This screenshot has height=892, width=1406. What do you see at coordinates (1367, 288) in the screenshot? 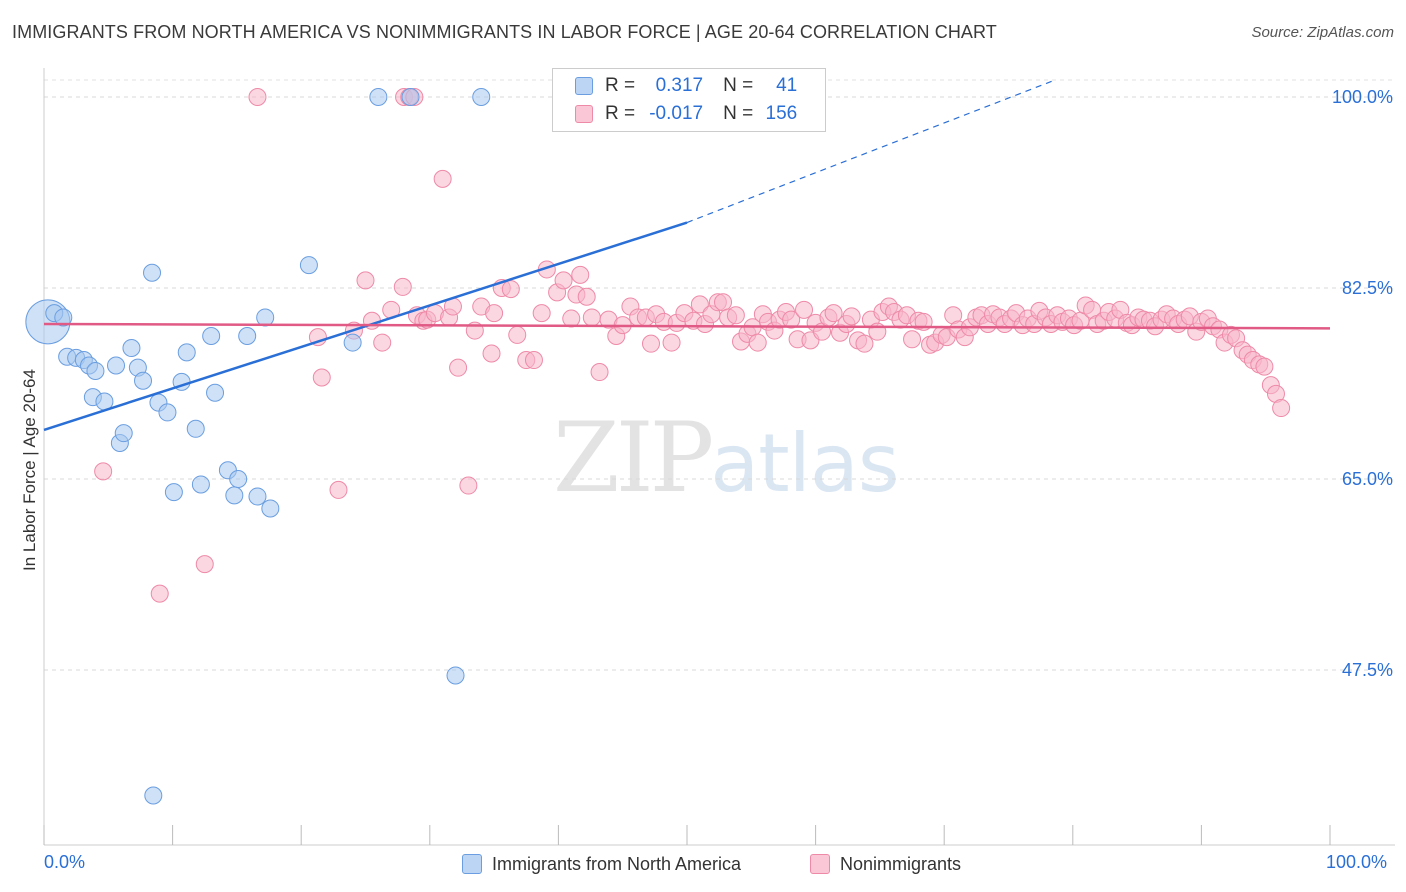
I see `y-tick-82-5: 82.5%` at bounding box center [1367, 288].